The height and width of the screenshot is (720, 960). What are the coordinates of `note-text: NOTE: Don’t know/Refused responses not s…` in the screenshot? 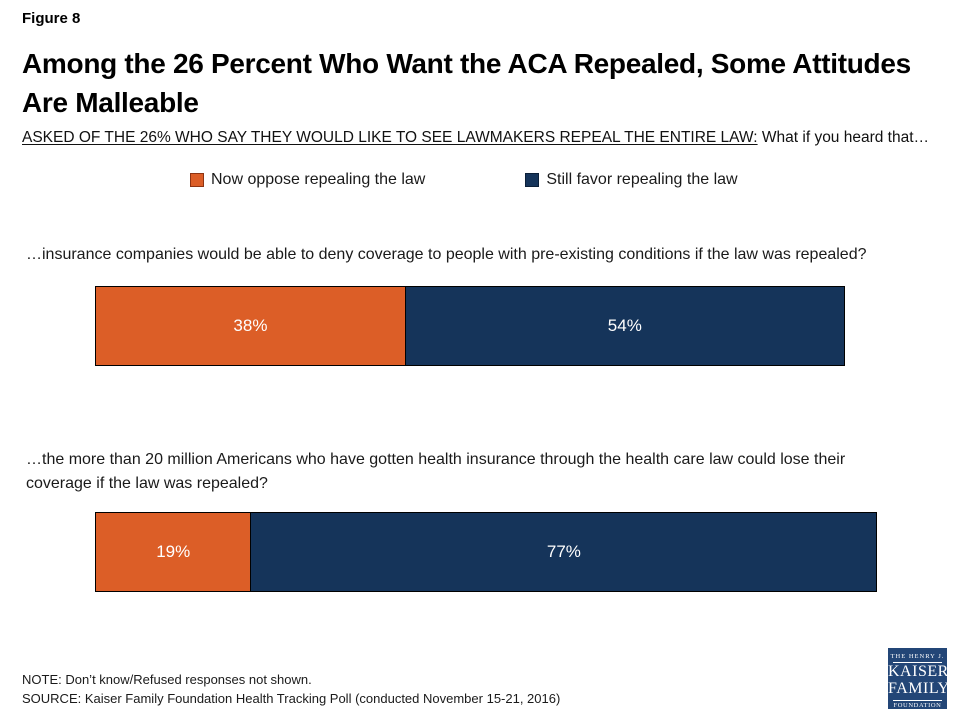 It's located at (167, 679).